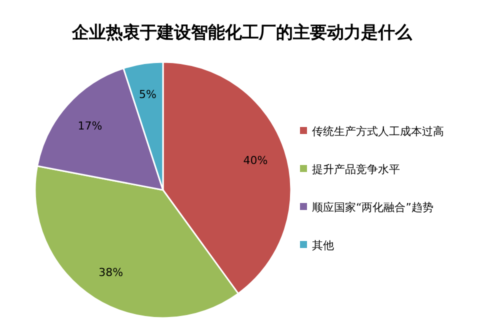 This screenshot has height=324, width=485. I want to click on data-label: 40%, so click(255, 160).